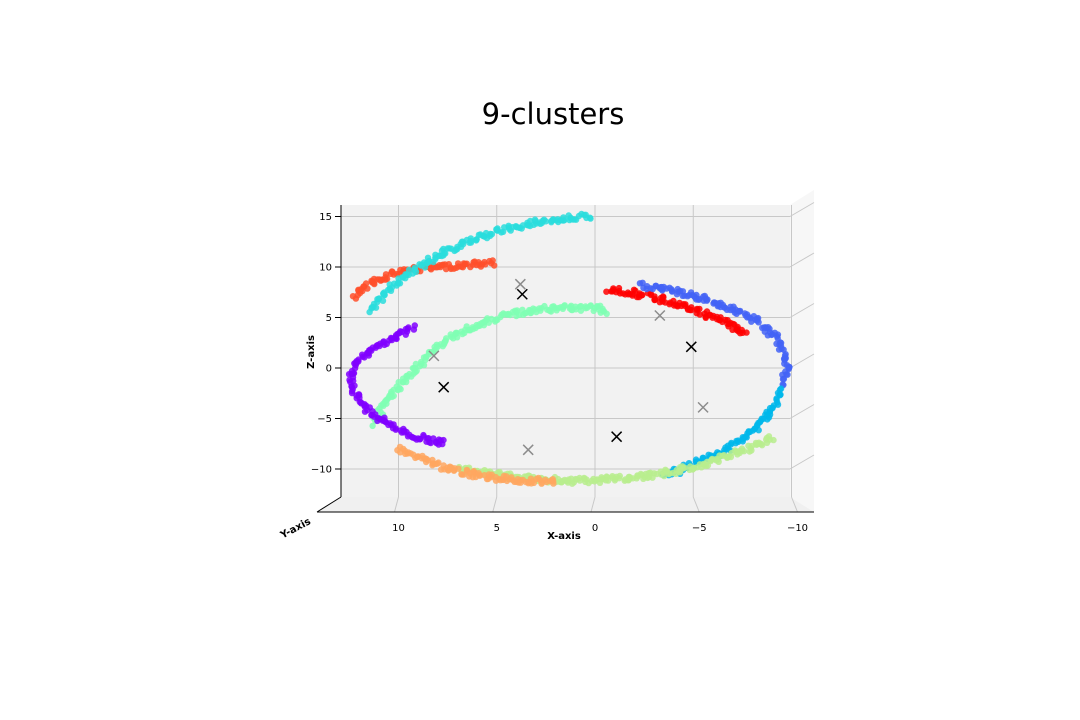 This screenshot has width=1080, height=720. I want to click on x-tick-label: −10, so click(797, 528).